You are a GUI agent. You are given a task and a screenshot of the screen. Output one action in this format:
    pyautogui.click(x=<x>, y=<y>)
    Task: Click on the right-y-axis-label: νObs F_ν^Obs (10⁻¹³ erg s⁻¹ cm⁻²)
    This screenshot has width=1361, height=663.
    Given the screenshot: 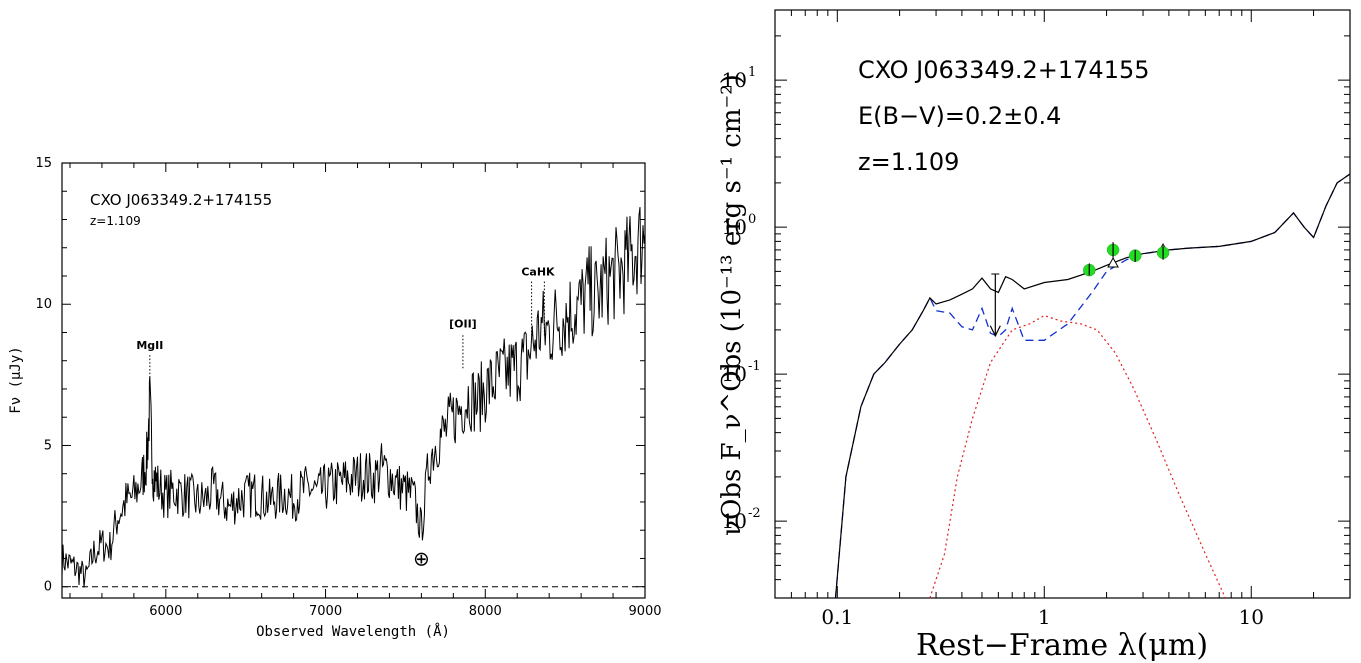 What is the action you would take?
    pyautogui.click(x=732, y=305)
    